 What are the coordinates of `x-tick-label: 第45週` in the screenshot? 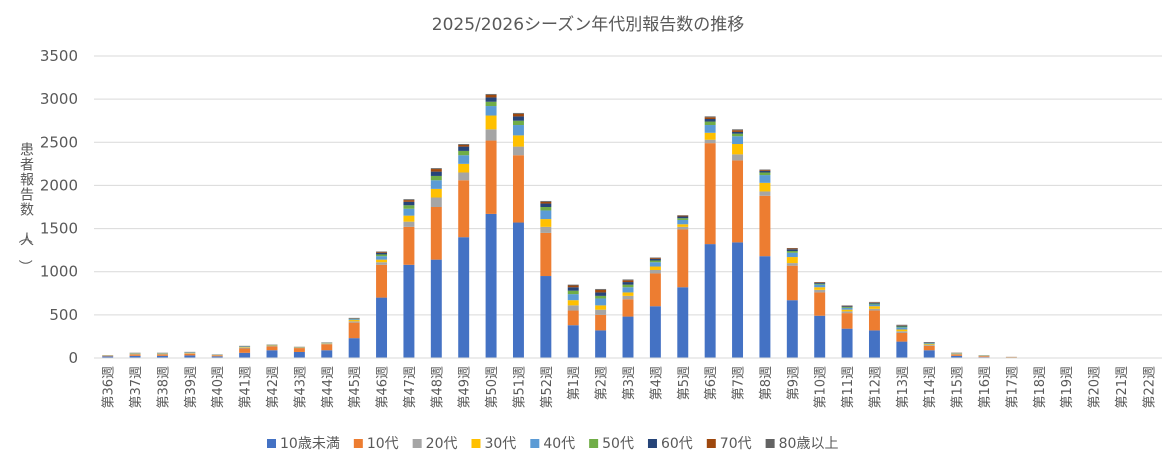 It's located at (355, 387).